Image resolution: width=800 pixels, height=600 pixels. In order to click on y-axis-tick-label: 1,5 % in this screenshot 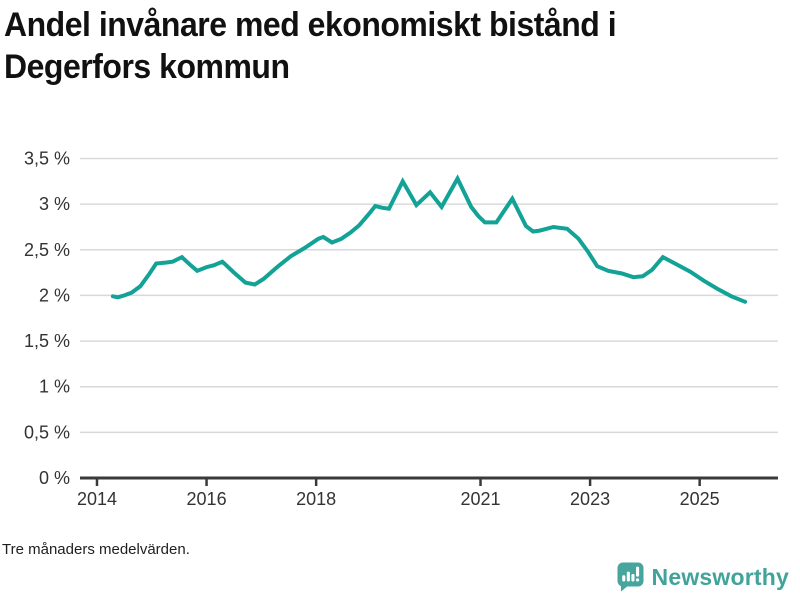, I will do `click(47, 341)`.